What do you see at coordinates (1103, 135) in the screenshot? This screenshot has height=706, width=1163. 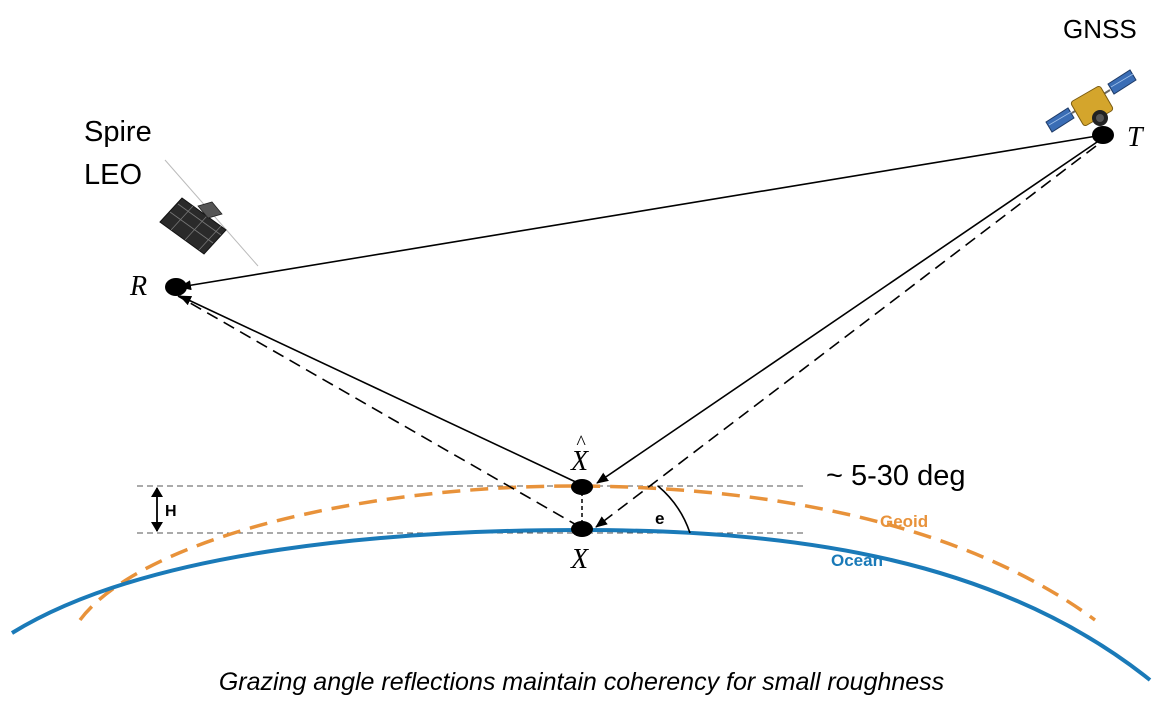 I see `transmitter-point` at bounding box center [1103, 135].